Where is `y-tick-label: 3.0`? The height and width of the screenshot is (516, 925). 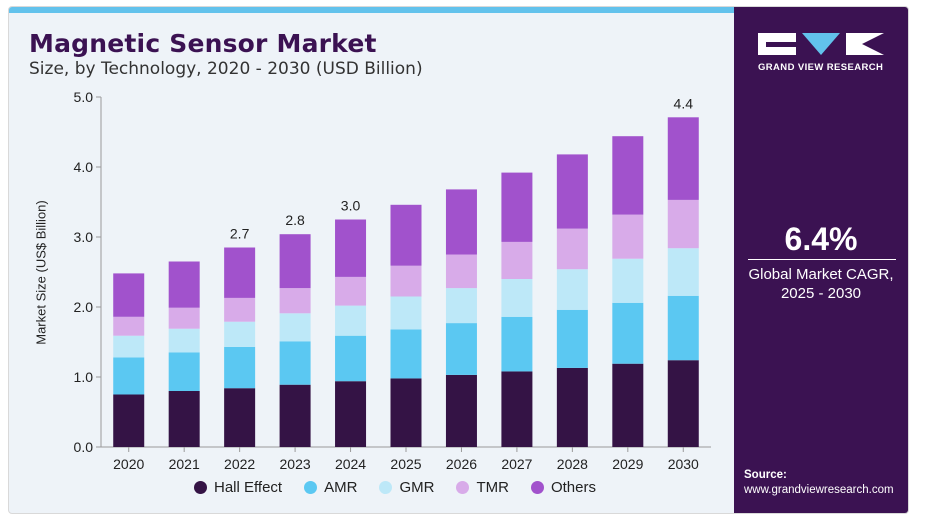 y-tick-label: 3.0 is located at coordinates (84, 237).